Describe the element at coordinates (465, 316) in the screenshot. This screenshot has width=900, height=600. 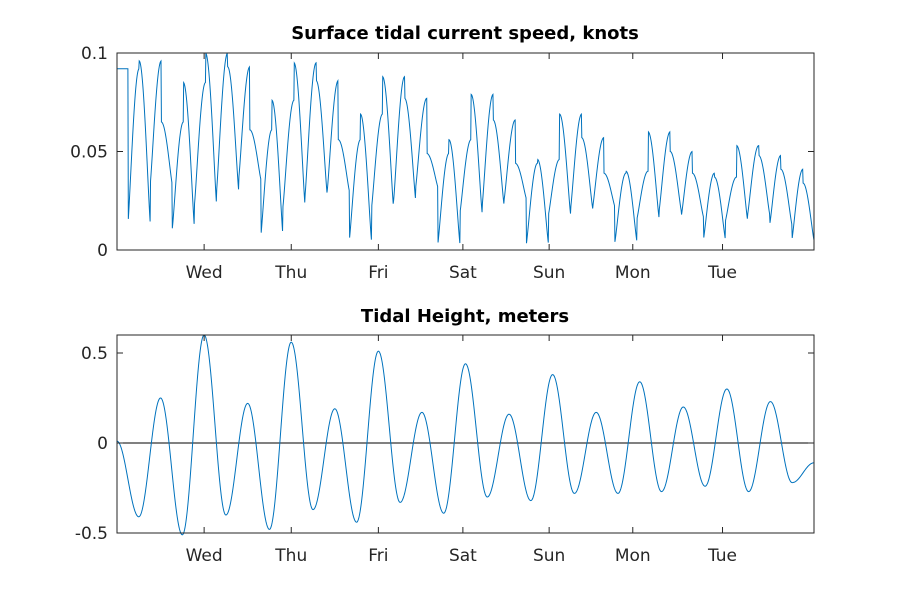
I see `chart-title-tidal-height: Tidal Height, meters` at that location.